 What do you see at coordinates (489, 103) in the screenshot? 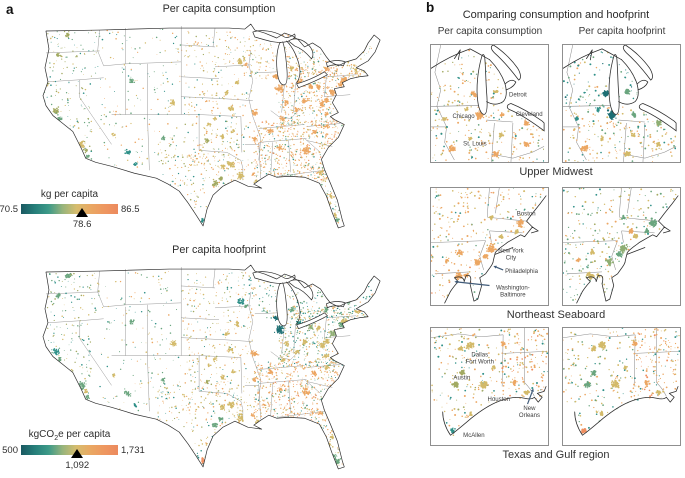
I see `midwest-consumption-map-frame: Chicago Detroit Cleveland St. Louis` at bounding box center [489, 103].